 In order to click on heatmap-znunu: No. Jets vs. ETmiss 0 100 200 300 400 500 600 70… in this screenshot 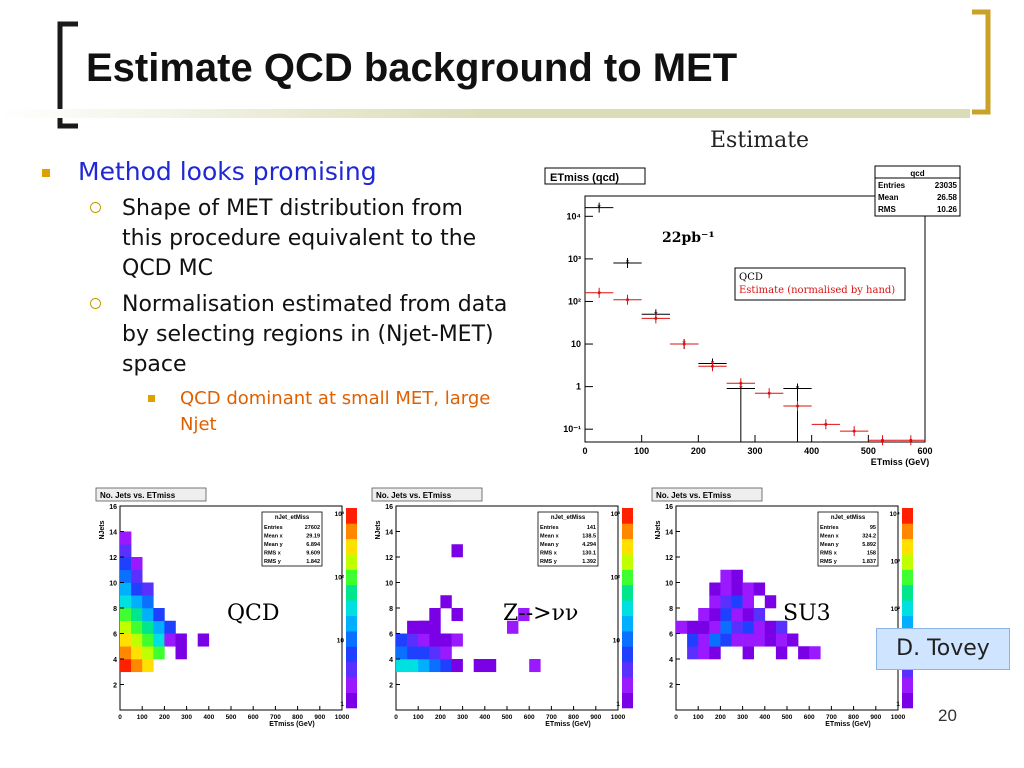, I will do `click(502, 606)`.